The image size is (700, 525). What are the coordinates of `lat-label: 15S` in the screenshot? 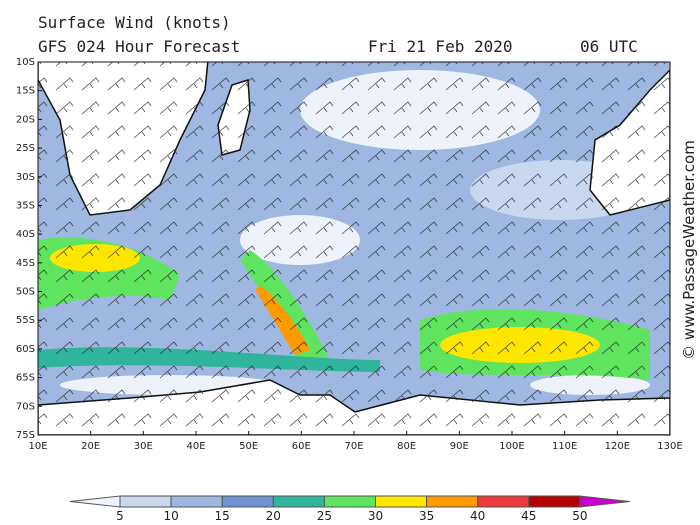 It's located at (25, 91).